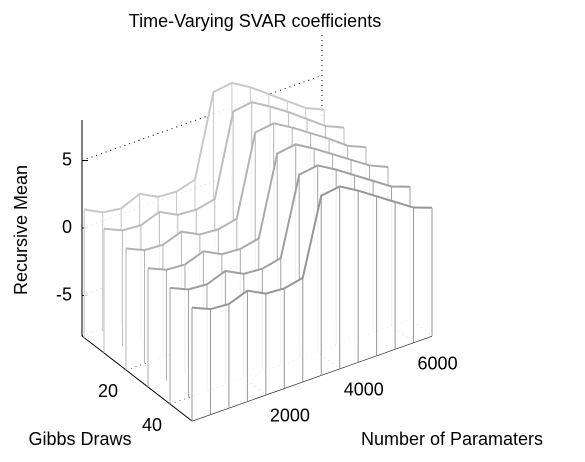 Image resolution: width=585 pixels, height=462 pixels. What do you see at coordinates (452, 439) in the screenshot?
I see `x-axis-label: Number of Paramaters` at bounding box center [452, 439].